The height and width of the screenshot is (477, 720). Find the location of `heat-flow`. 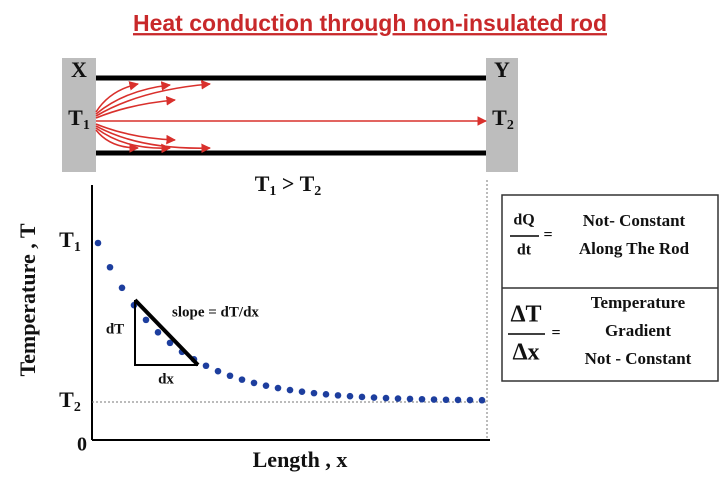

heat-flow is located at coordinates (291, 116).